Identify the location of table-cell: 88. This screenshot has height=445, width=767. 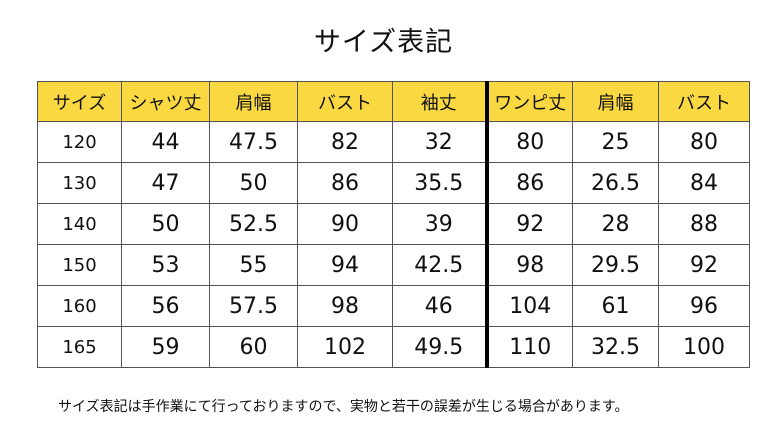
(704, 224).